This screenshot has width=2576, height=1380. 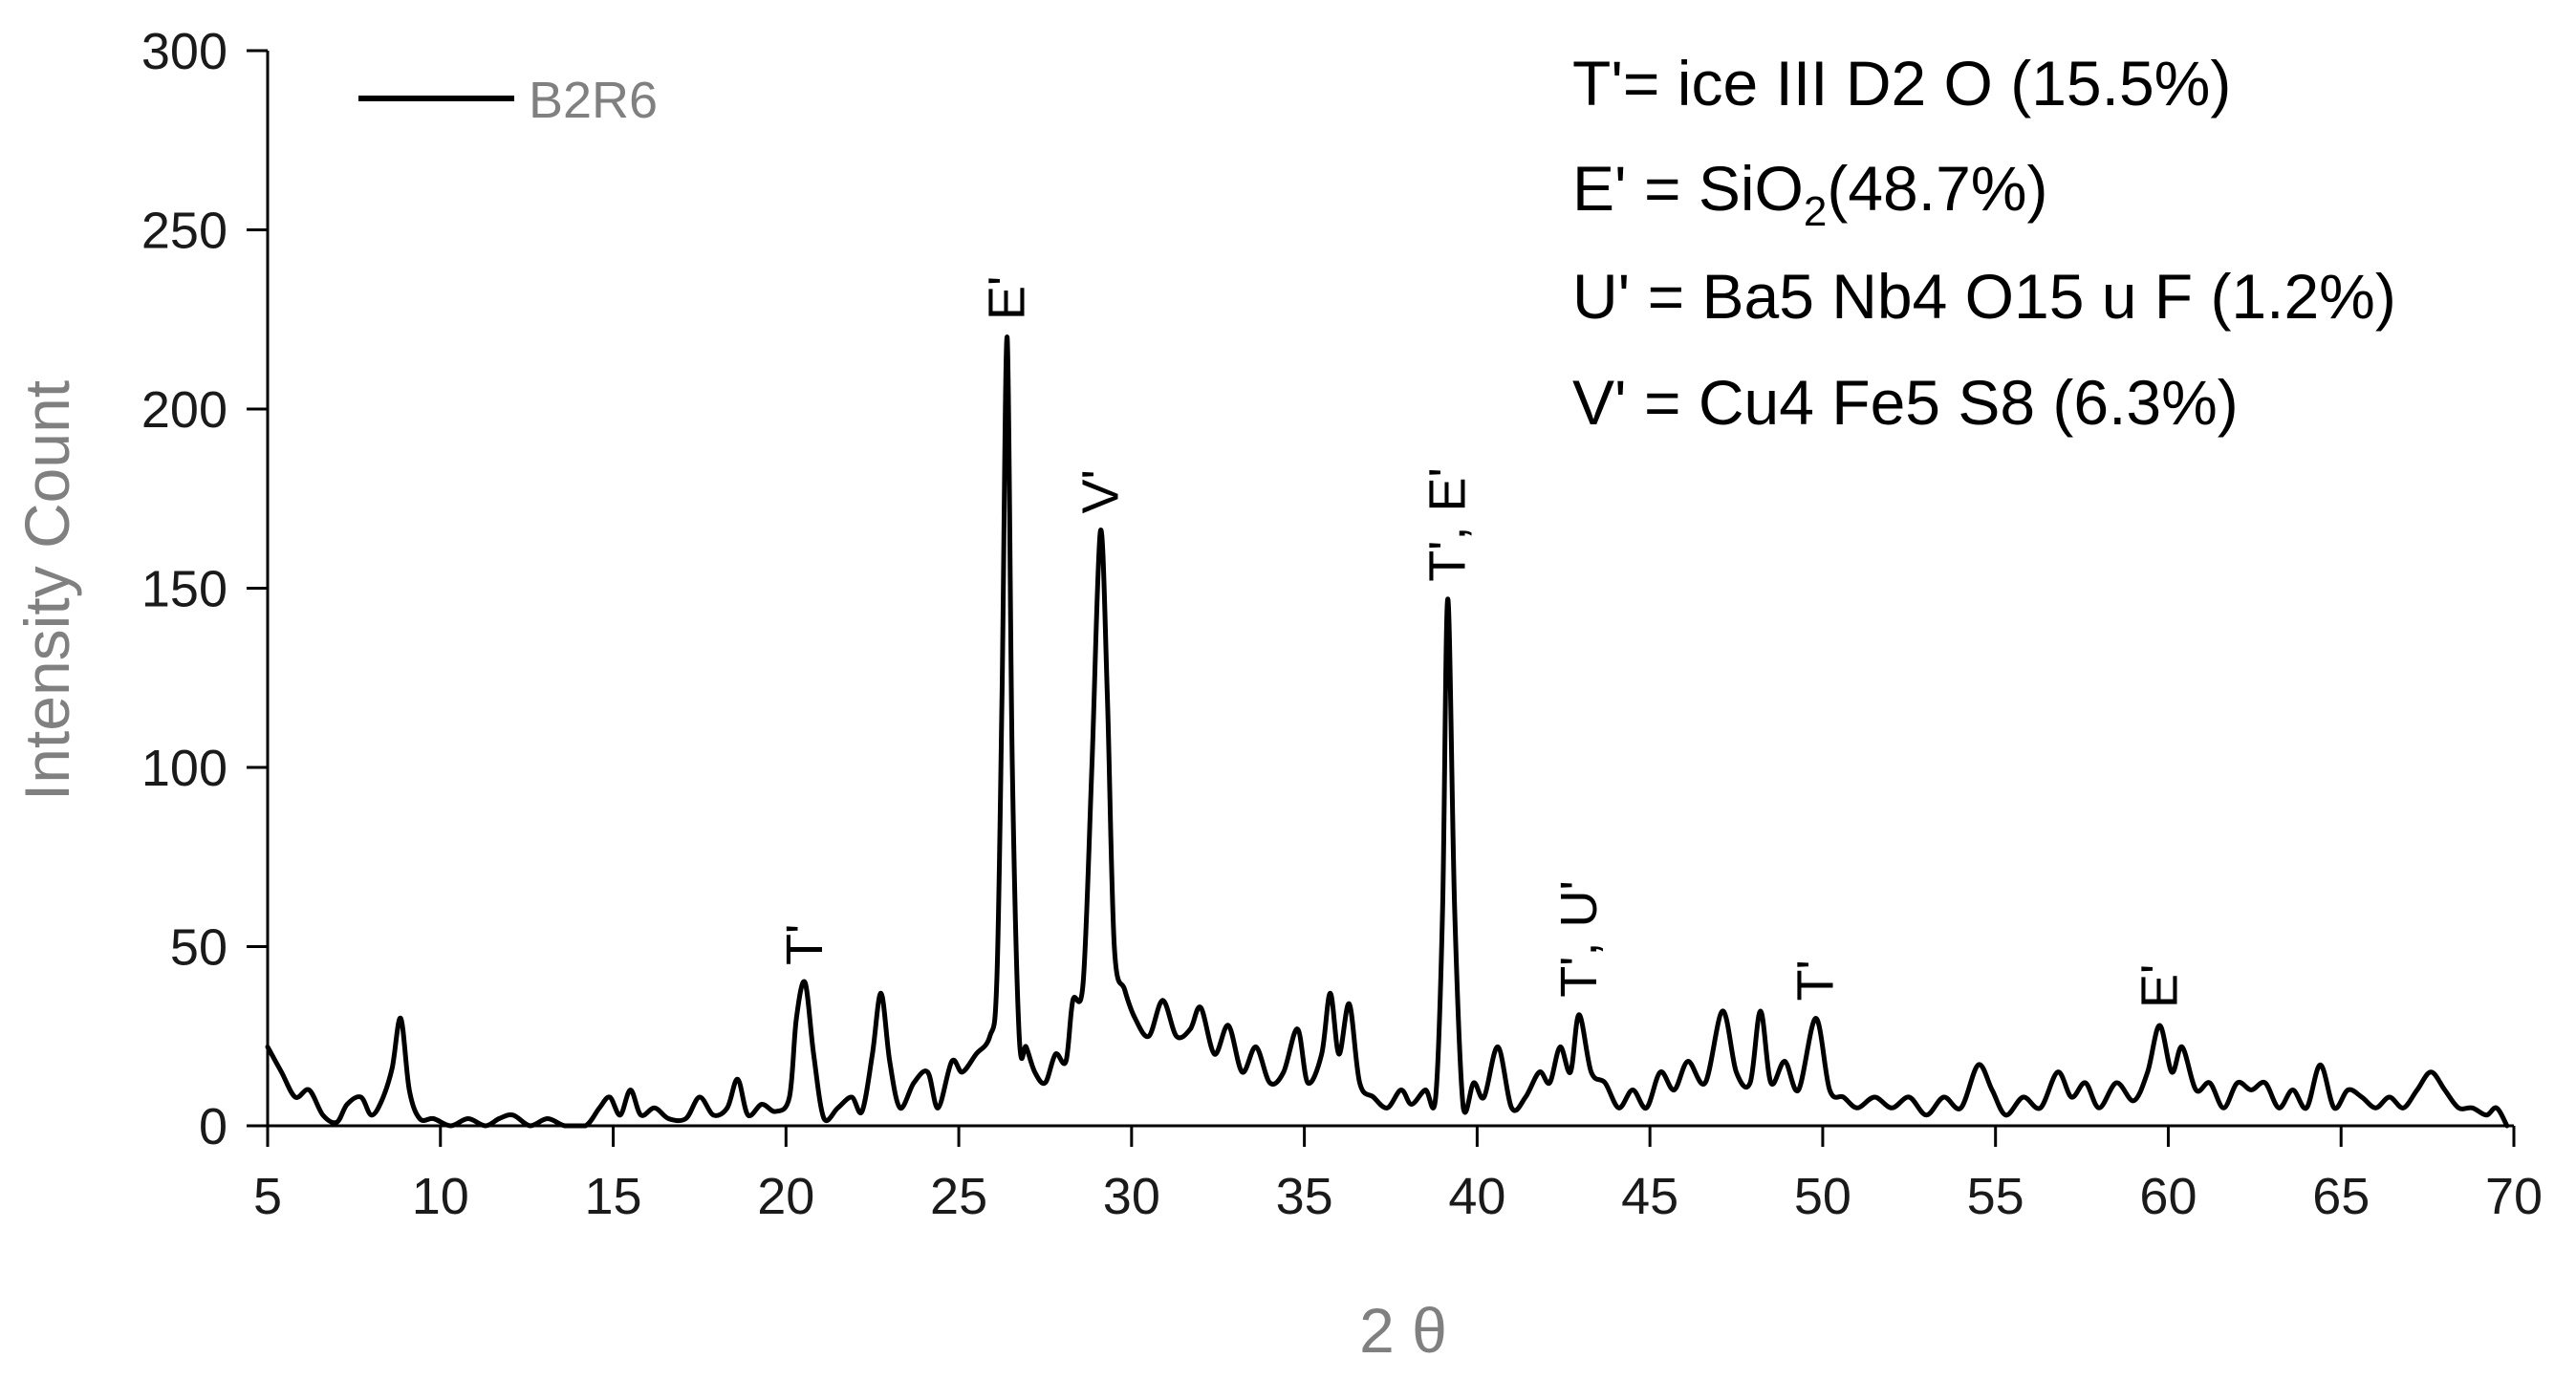 I want to click on x-tick-label: 10, so click(x=440, y=1196).